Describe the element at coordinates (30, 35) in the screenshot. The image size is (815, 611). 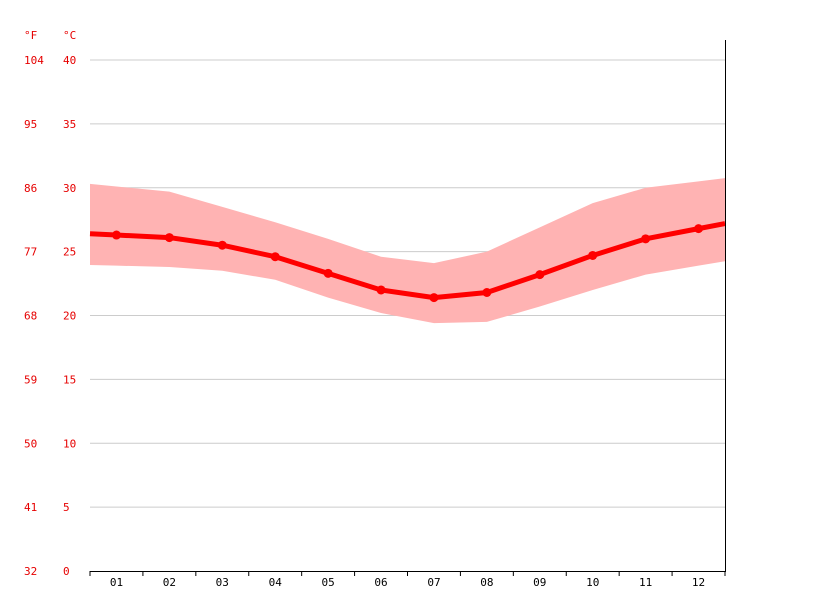
I see `unit-fahrenheit-label: °F` at that location.